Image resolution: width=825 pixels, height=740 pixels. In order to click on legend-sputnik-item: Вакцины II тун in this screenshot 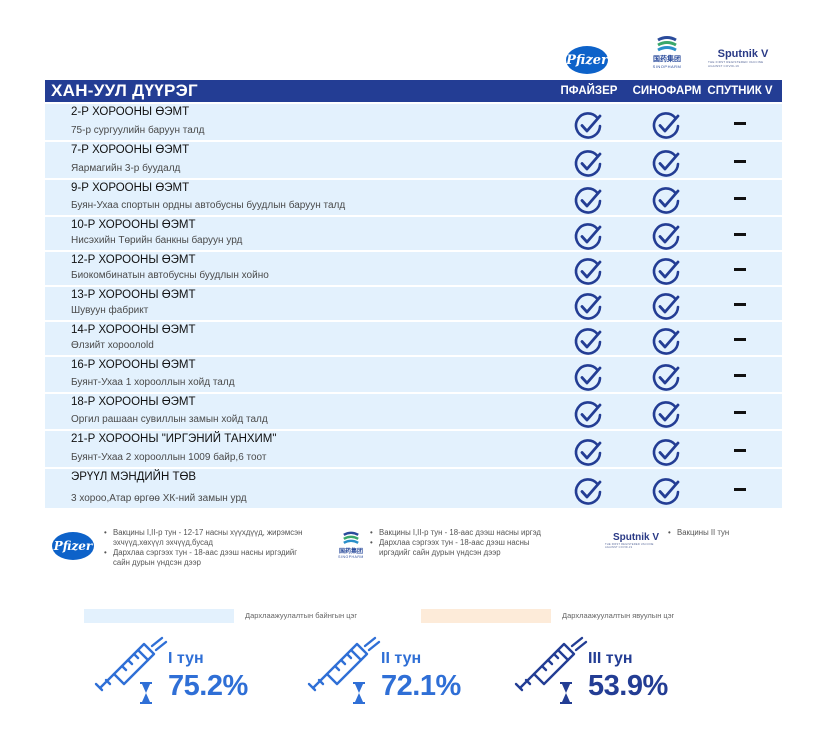, I will do `click(723, 533)`.